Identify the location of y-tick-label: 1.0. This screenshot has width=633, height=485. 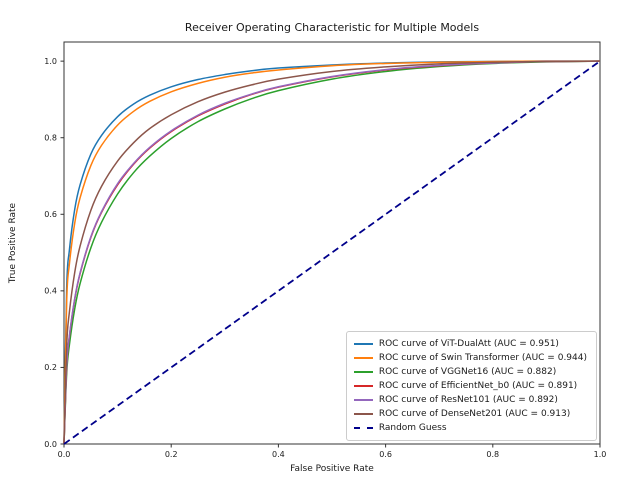
(50, 61).